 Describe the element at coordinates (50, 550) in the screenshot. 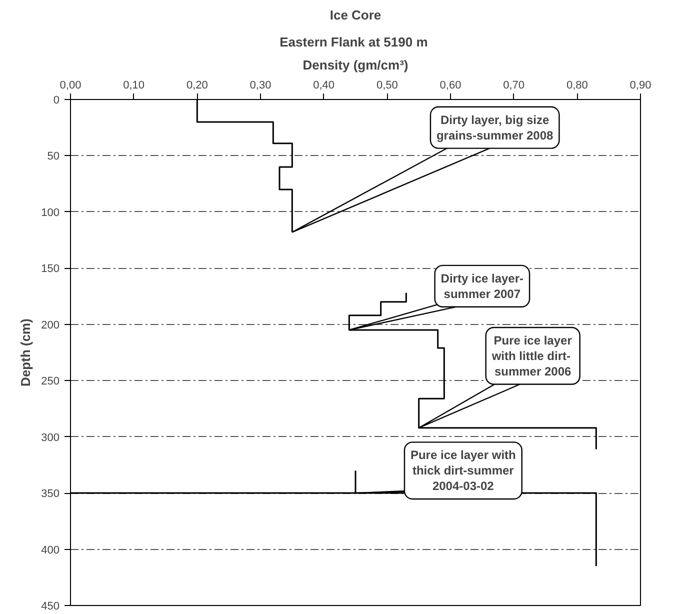

I see `y-tick-label: 400` at that location.